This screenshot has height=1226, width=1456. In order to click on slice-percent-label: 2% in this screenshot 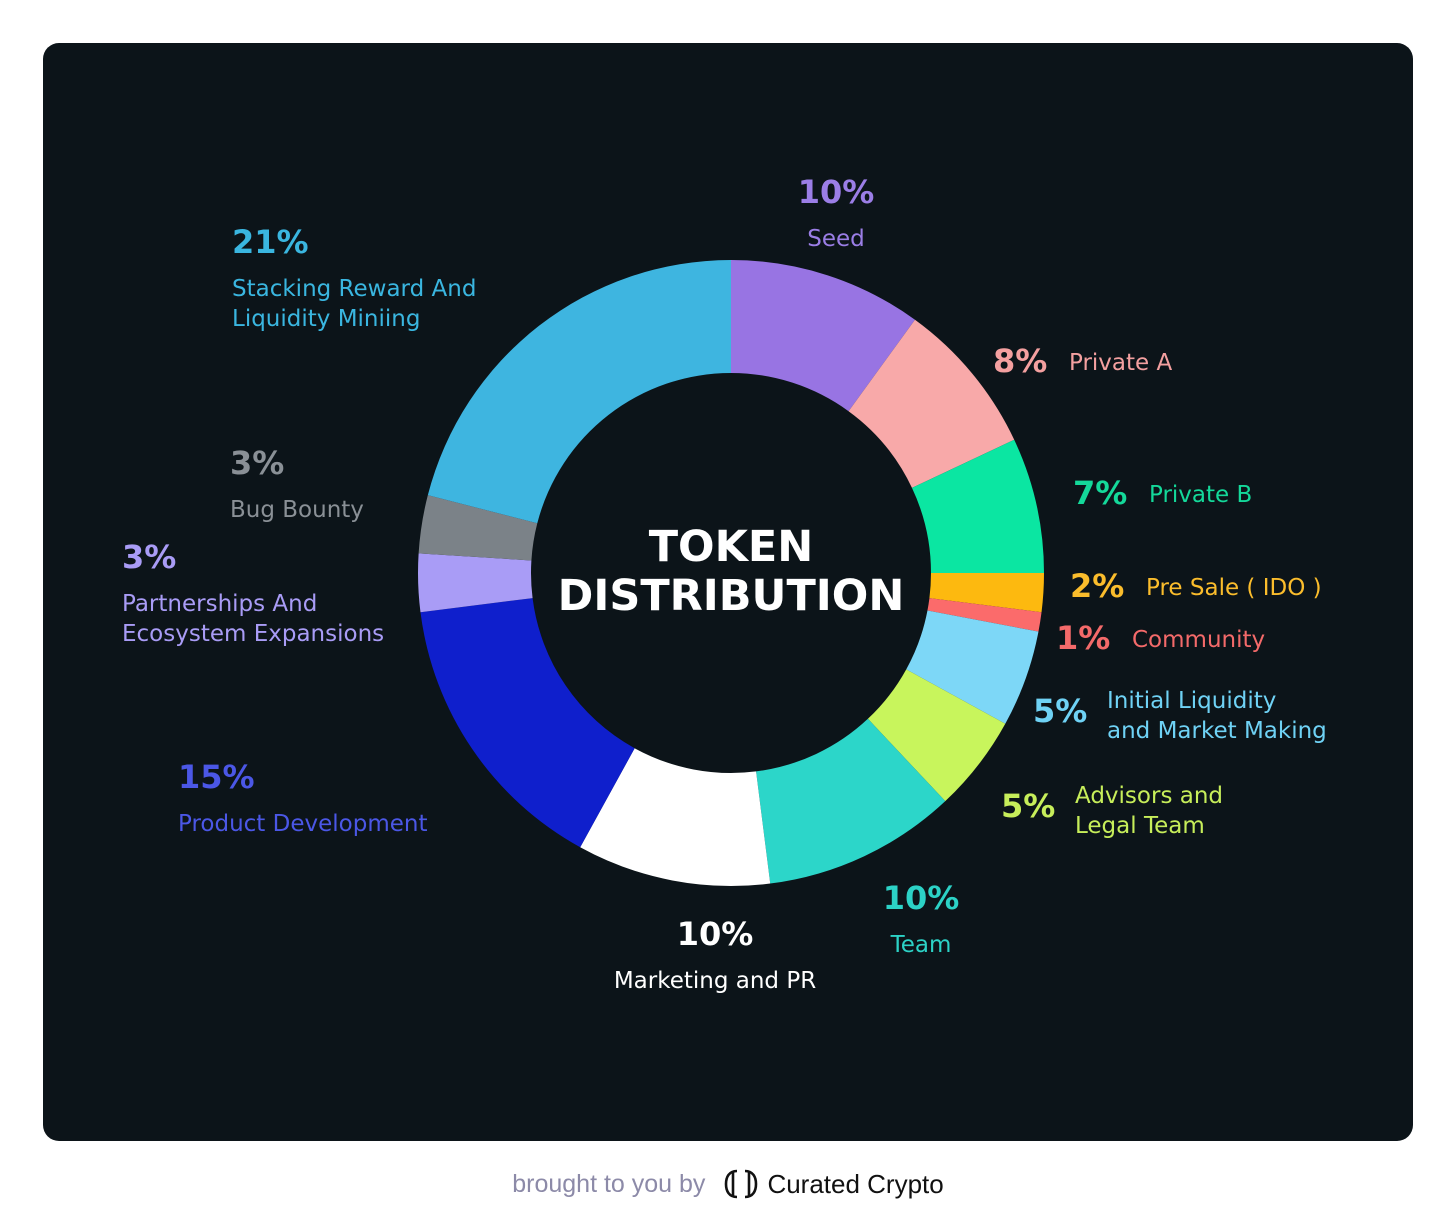, I will do `click(1097, 586)`.